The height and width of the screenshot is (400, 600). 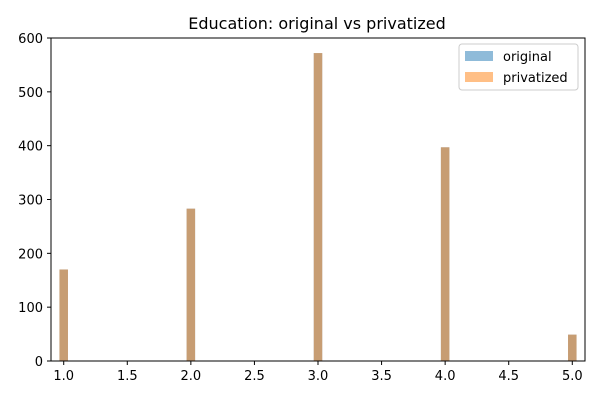 I want to click on x-tick-label-3: 2.0, so click(x=191, y=376).